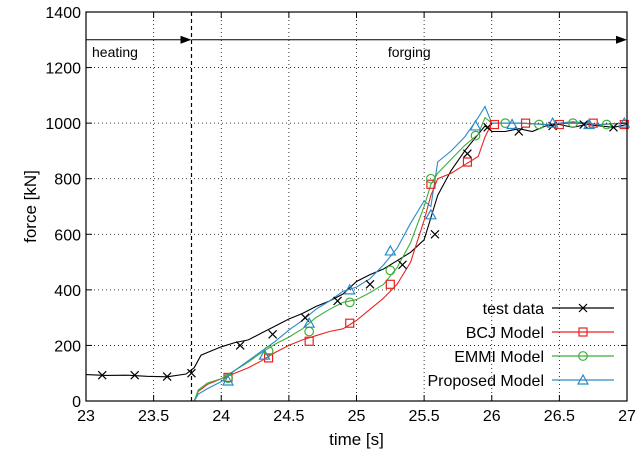 The height and width of the screenshot is (452, 641). I want to click on x-tick-label: 23, so click(86, 416).